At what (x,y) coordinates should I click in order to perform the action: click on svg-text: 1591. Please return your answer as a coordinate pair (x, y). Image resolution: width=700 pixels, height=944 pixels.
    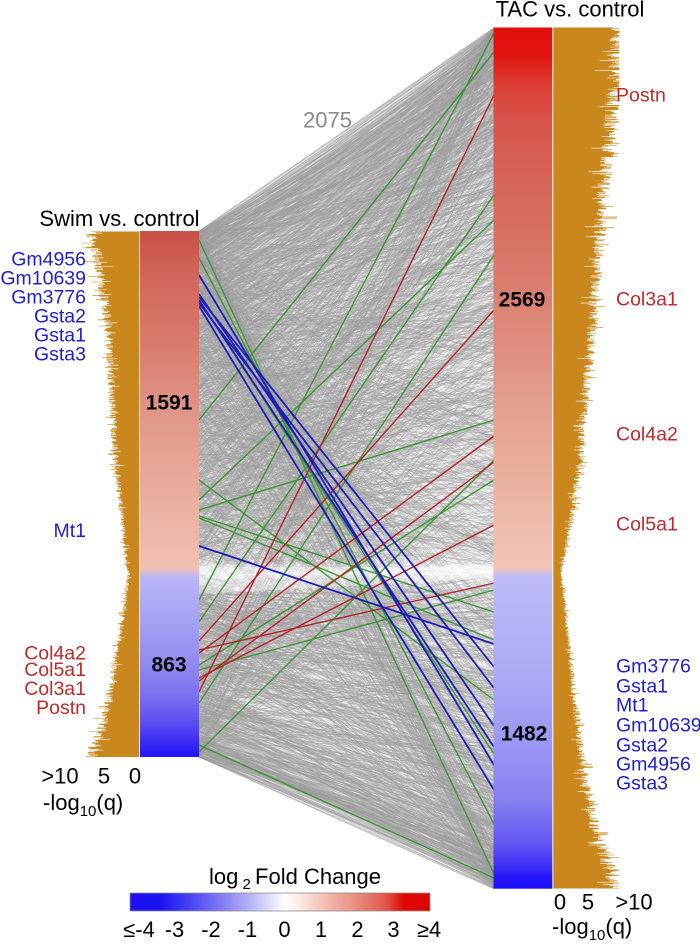
    Looking at the image, I should click on (169, 403).